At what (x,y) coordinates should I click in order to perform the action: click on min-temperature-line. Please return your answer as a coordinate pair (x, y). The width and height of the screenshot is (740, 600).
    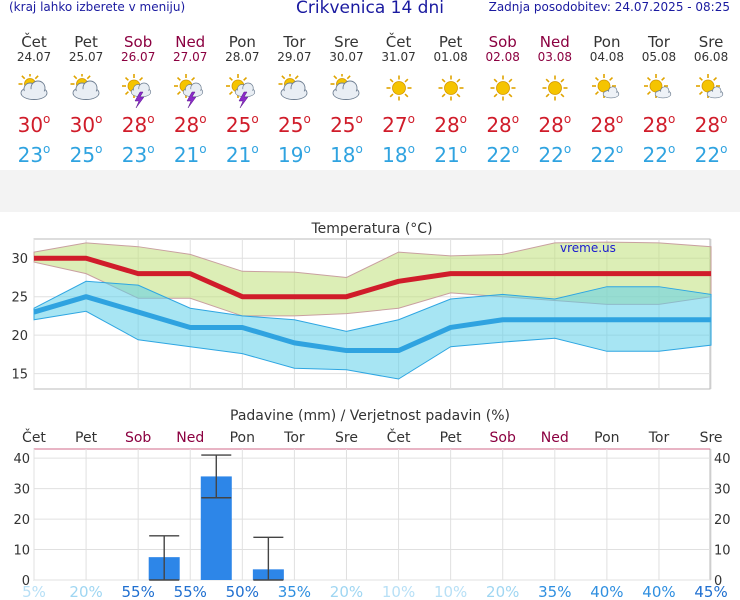
    Looking at the image, I should click on (372, 324).